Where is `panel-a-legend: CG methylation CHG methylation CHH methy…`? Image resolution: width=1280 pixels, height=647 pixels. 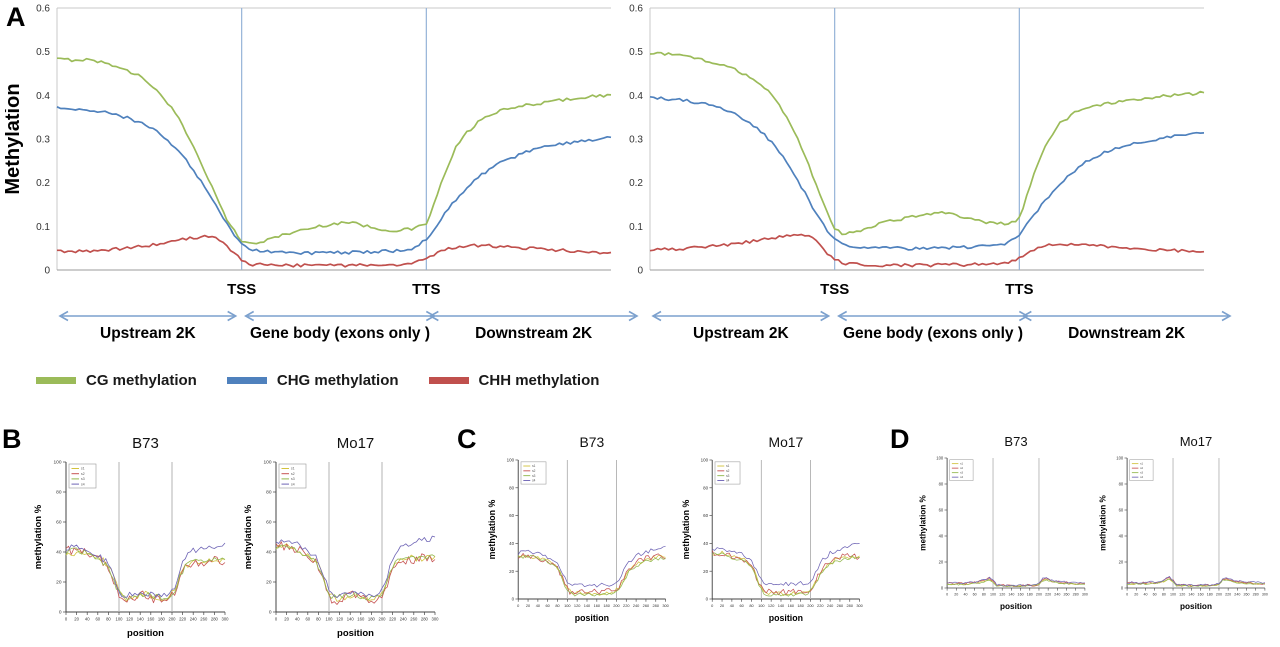
panel-a-legend: CG methylation CHG methylation CHH methy… is located at coordinates (317, 380).